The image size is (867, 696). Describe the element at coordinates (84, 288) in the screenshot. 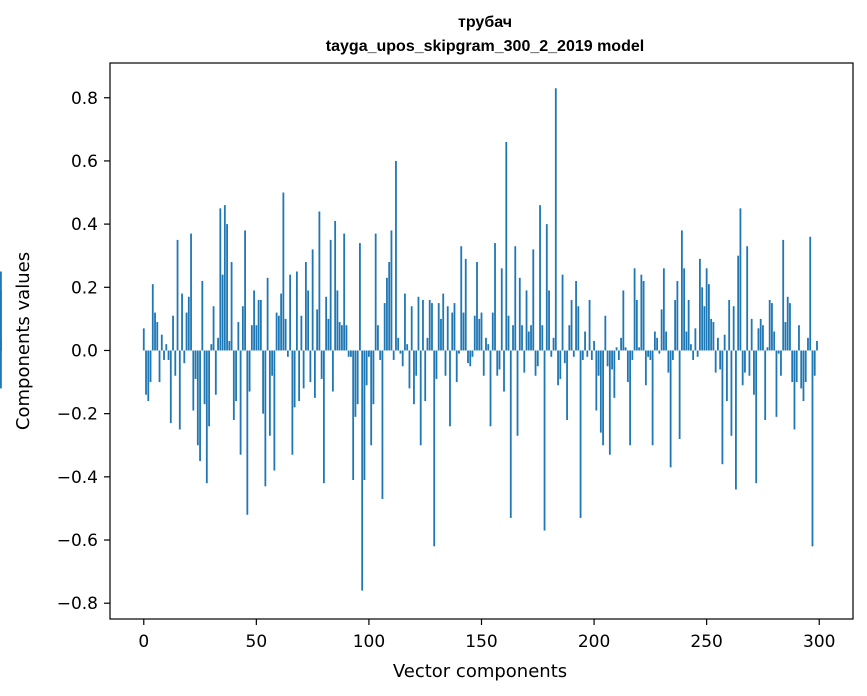

I see `y-tick-label: 0.2` at that location.